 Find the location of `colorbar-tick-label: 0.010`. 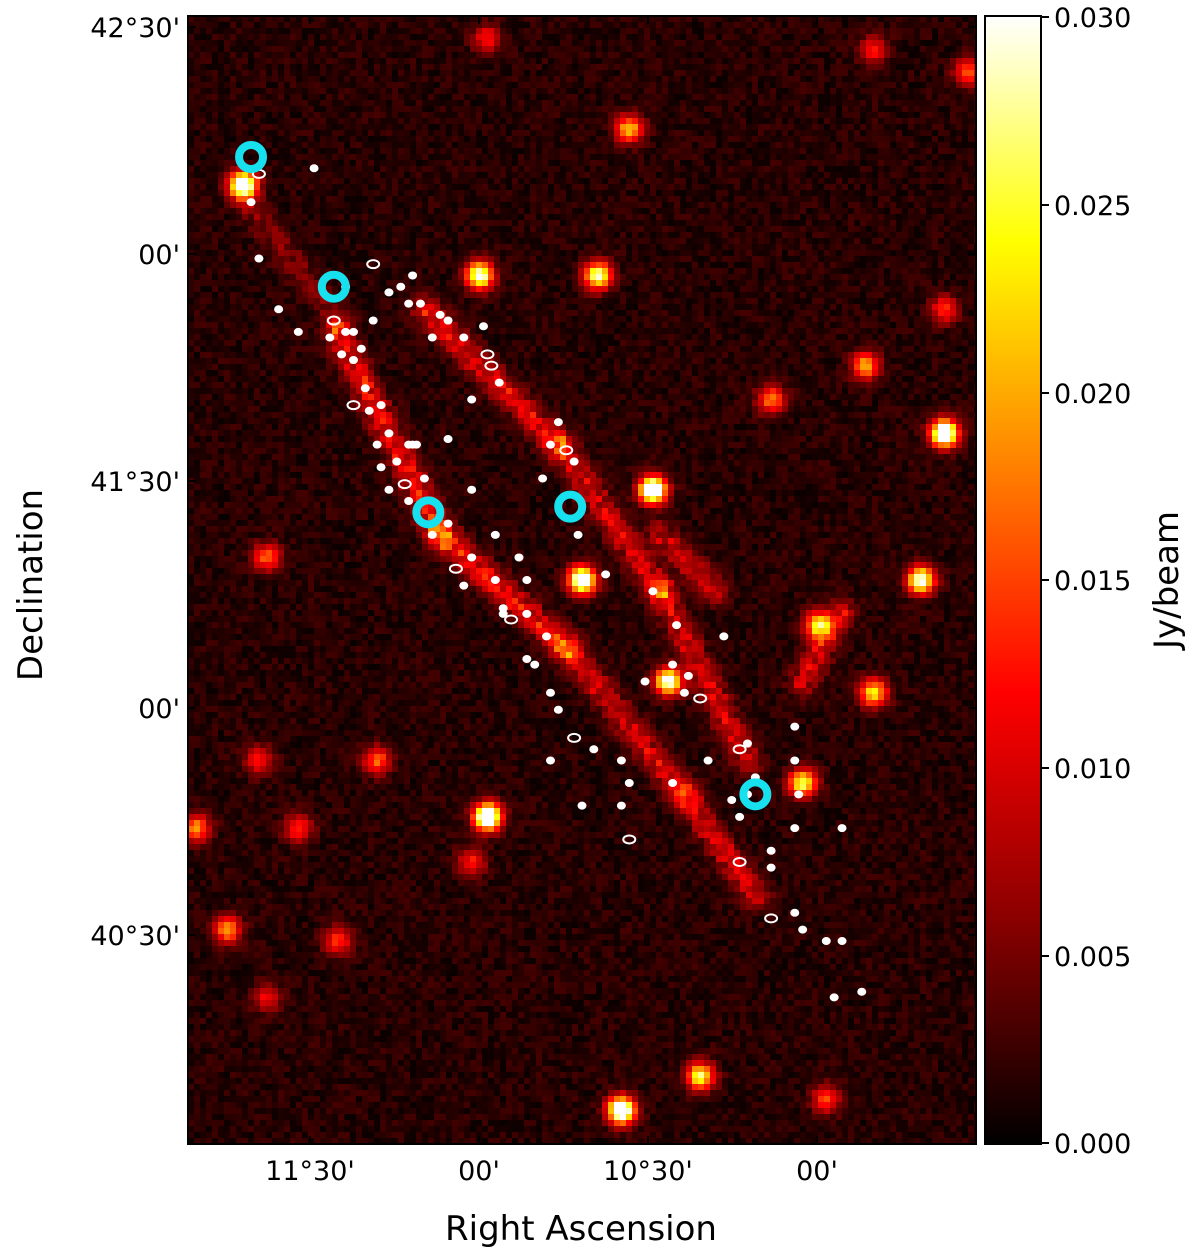

colorbar-tick-label: 0.010 is located at coordinates (1092, 769).